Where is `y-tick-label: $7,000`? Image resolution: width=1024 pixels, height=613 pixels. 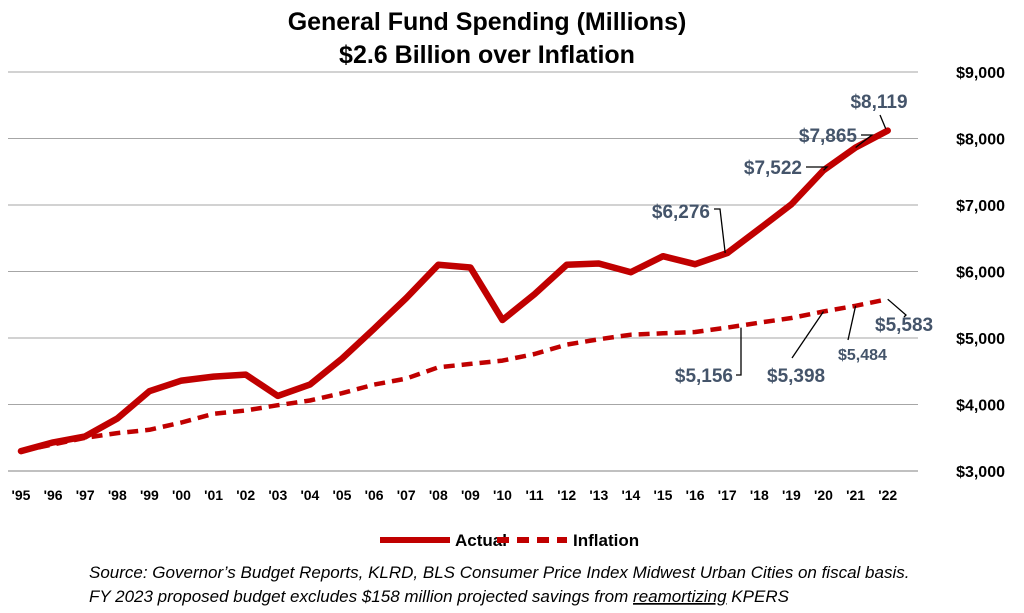 y-tick-label: $7,000 is located at coordinates (980, 206).